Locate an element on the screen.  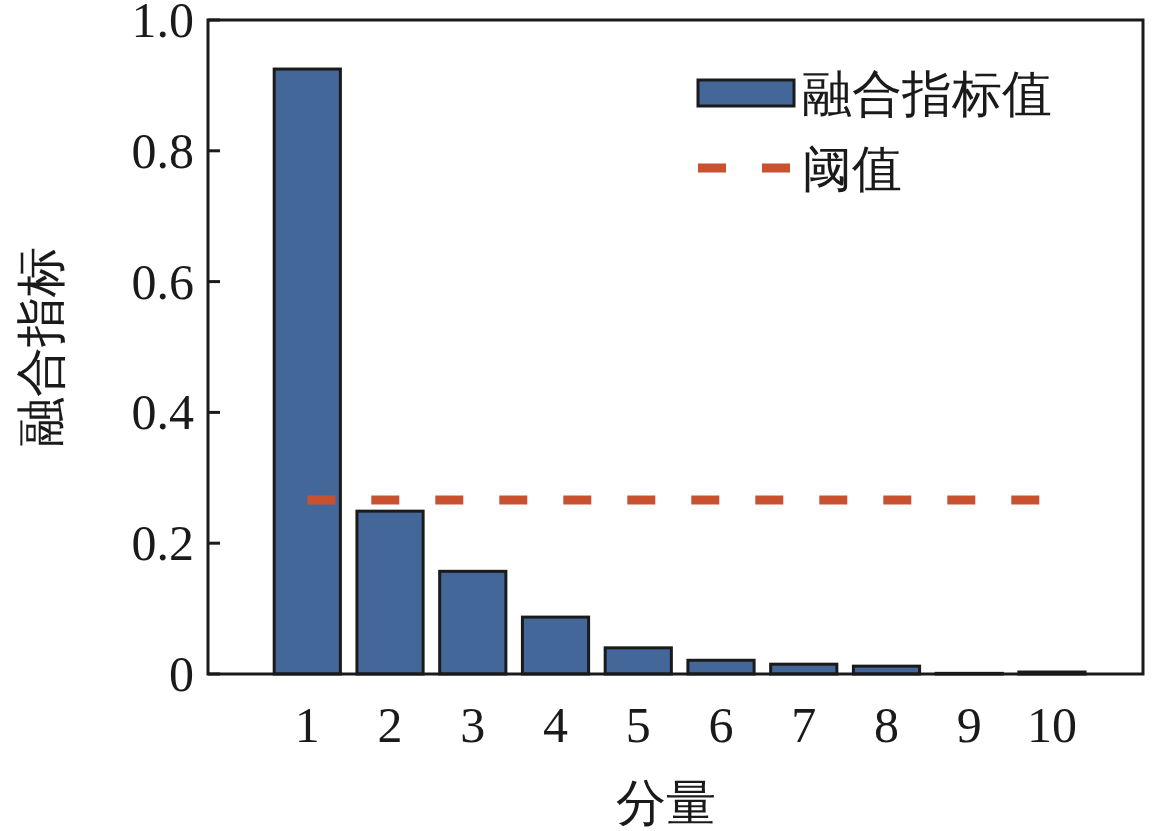
y-tick-label: 1.0 is located at coordinates (162, 24).